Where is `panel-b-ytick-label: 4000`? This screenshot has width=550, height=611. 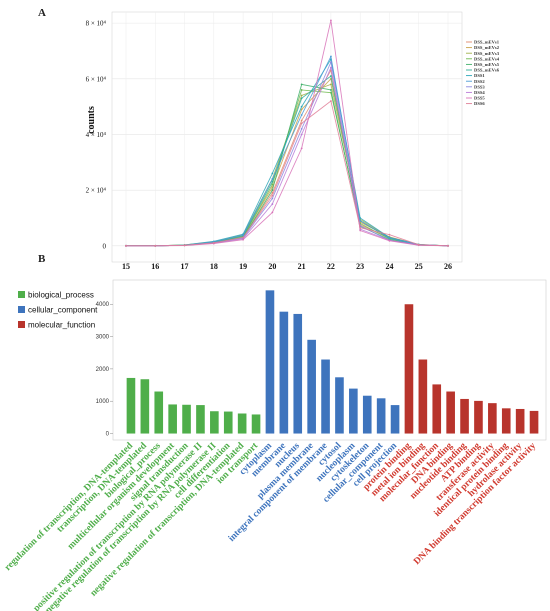 panel-b-ytick-label: 4000 is located at coordinates (103, 305).